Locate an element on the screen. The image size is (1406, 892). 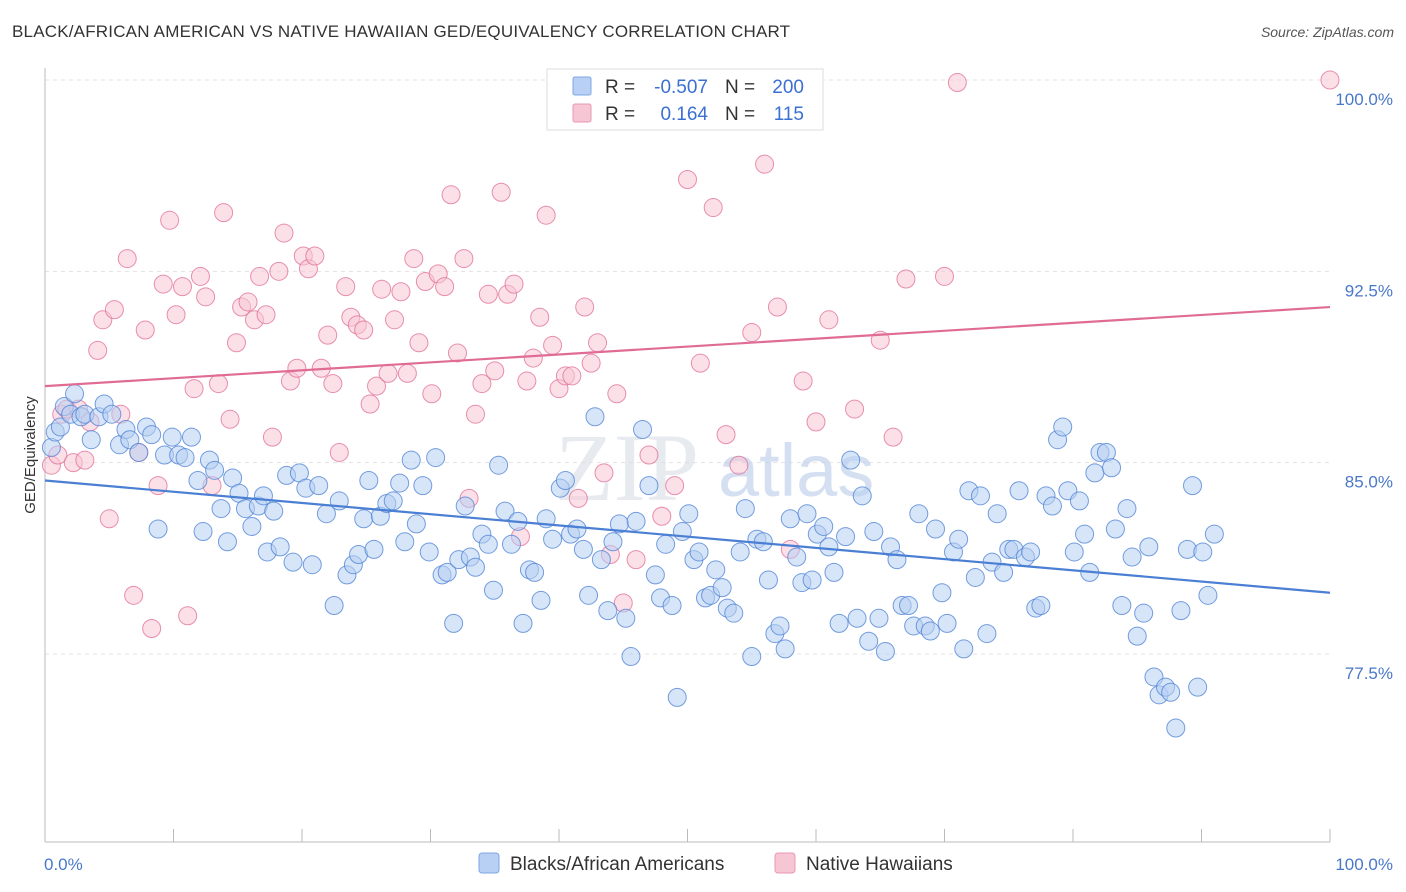
legend-label-hawaiians: Native Hawaiians is located at coordinates (879, 864).